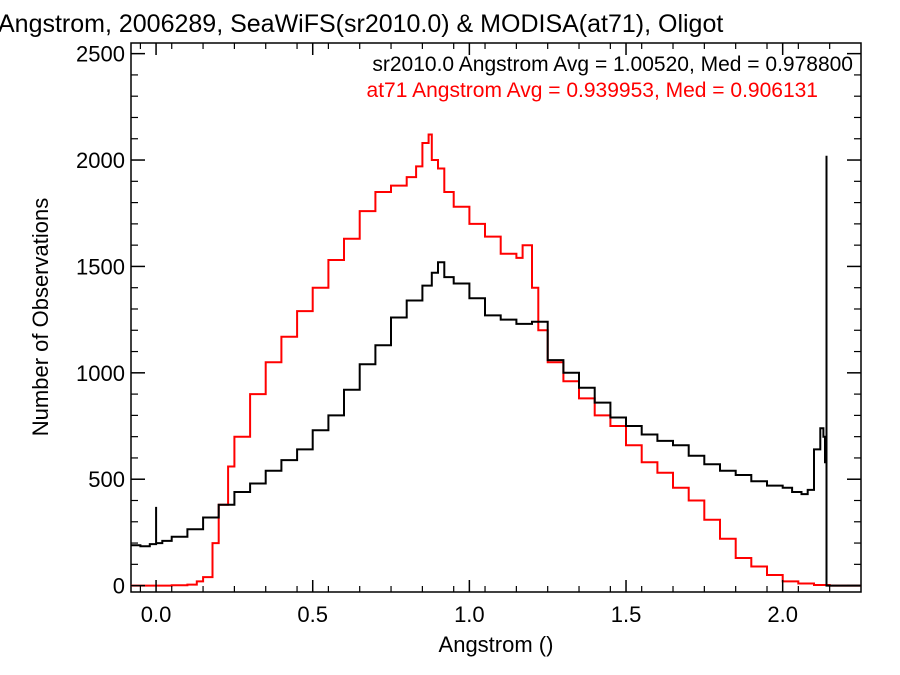 Image resolution: width=900 pixels, height=675 pixels. Describe the element at coordinates (119, 586) in the screenshot. I see `y-tick-label: 0` at that location.